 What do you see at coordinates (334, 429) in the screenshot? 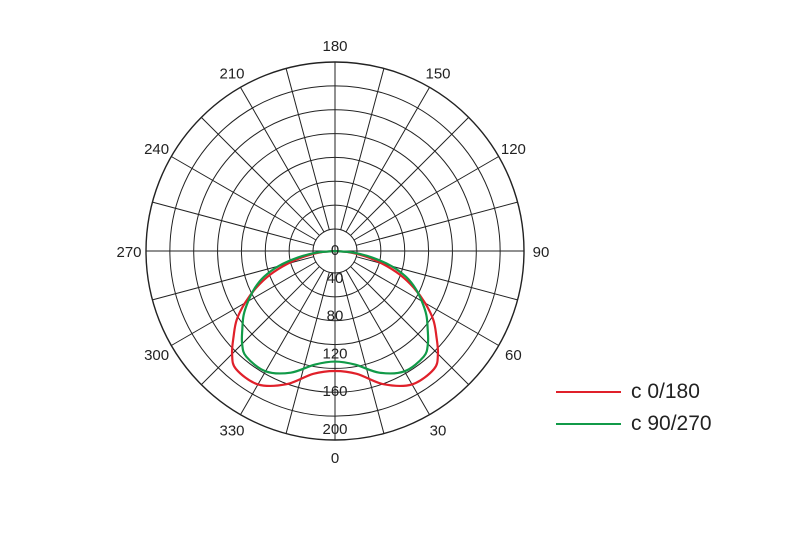
I see `radial-tick-label: 200` at bounding box center [334, 429].